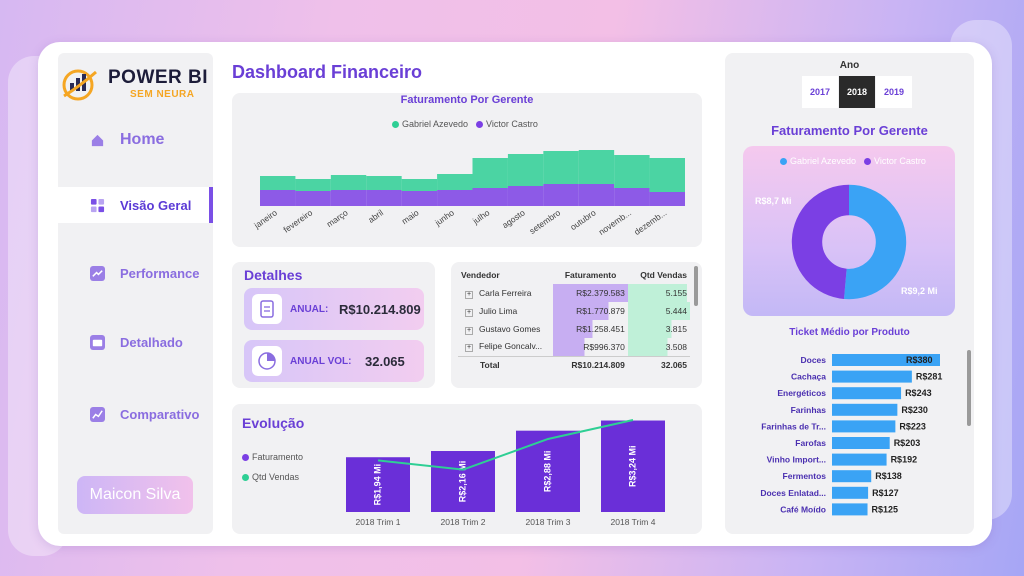 The width and height of the screenshot is (1024, 576). I want to click on column-header: Vendedor, so click(480, 275).